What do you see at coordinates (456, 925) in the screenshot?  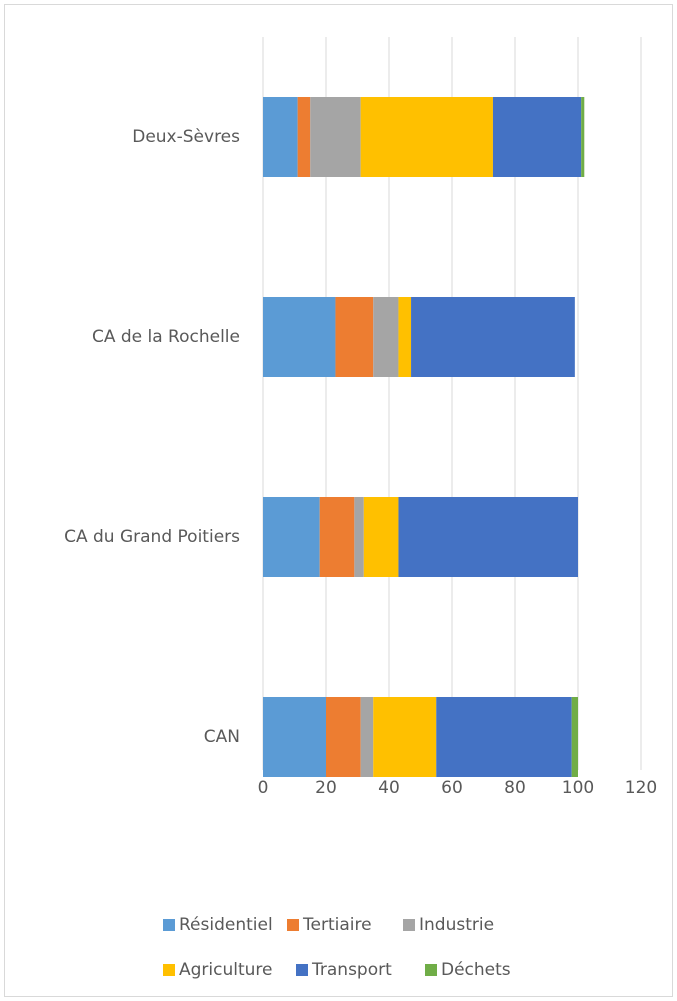 I see `legend-label: Industrie` at bounding box center [456, 925].